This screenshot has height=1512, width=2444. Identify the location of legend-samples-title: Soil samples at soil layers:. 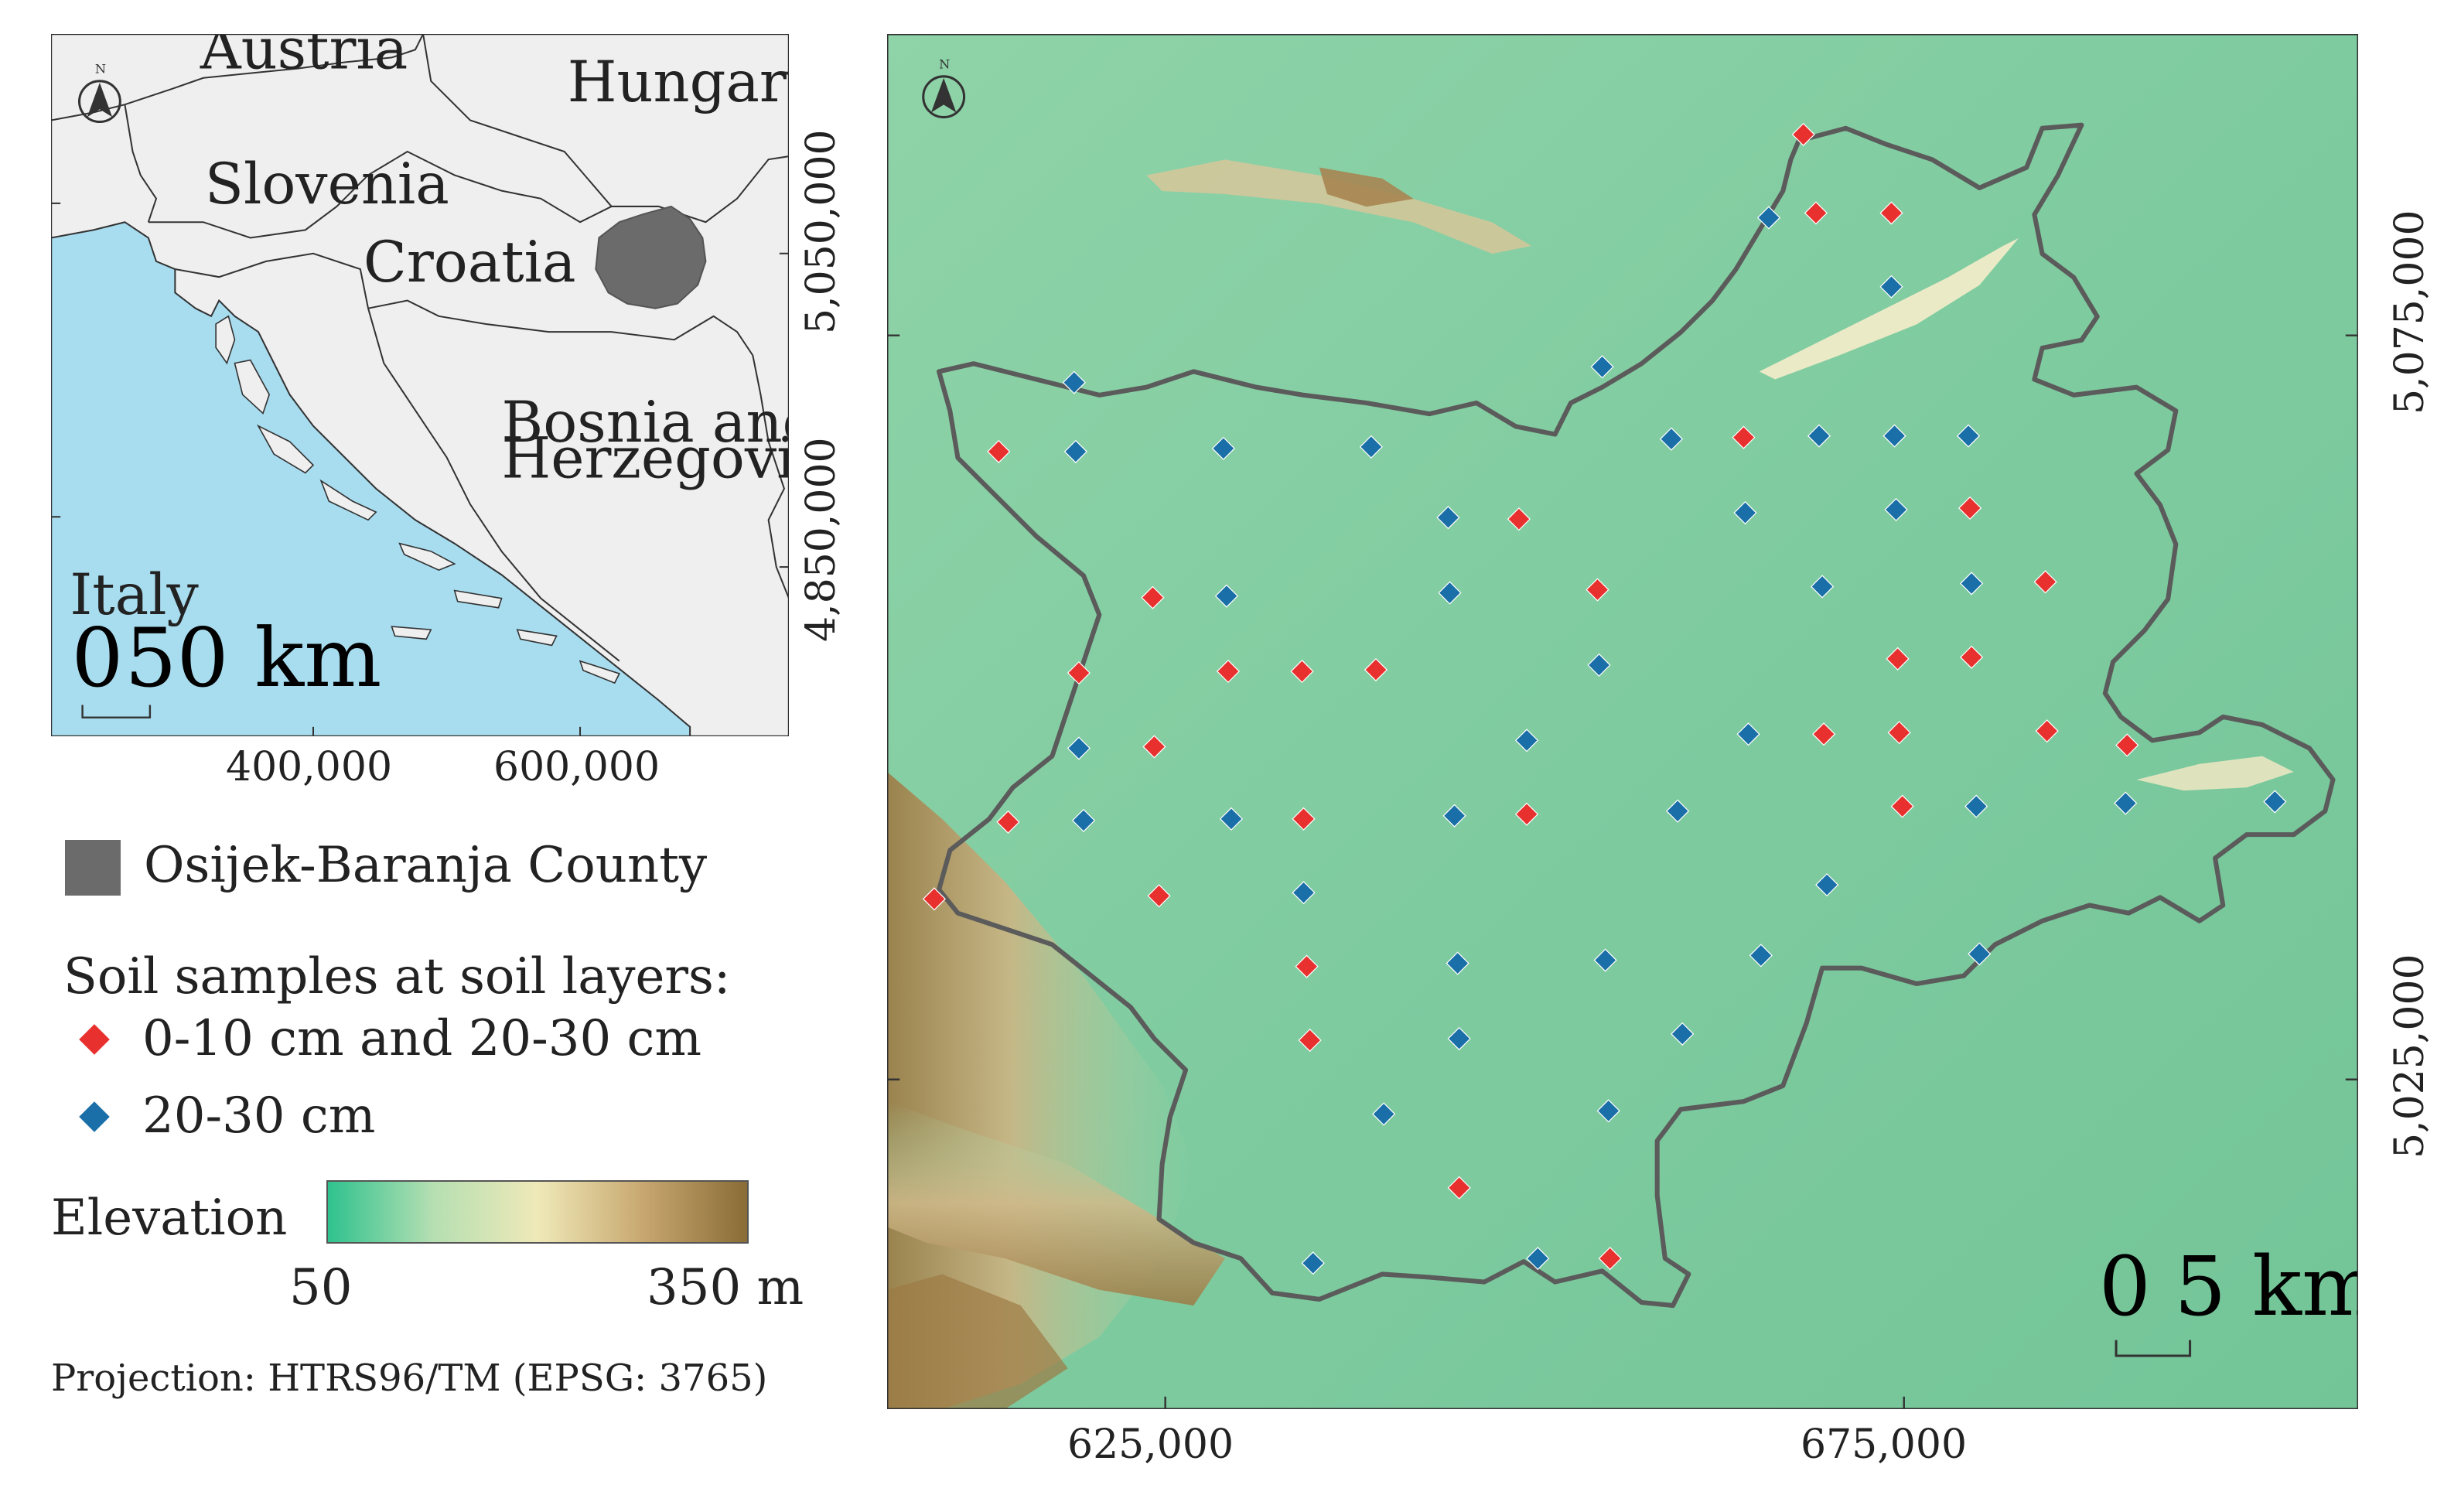
(397, 976).